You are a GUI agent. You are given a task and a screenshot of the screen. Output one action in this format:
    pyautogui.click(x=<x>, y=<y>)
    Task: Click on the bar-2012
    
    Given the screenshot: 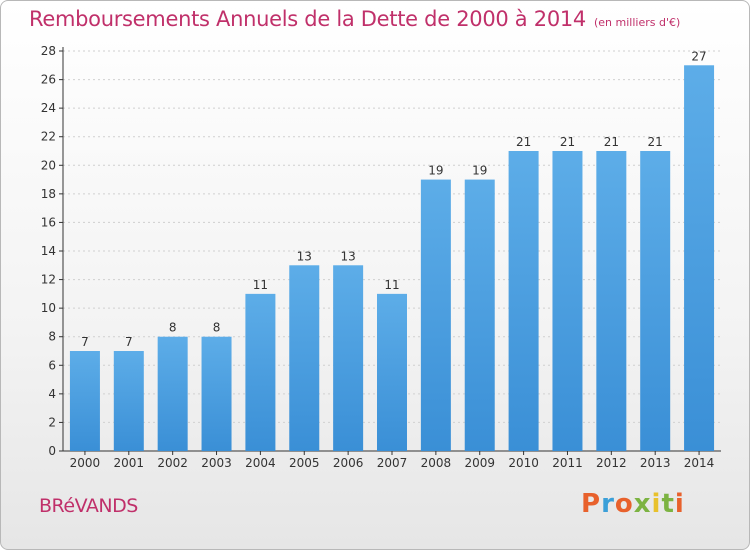 What is the action you would take?
    pyautogui.click(x=611, y=301)
    